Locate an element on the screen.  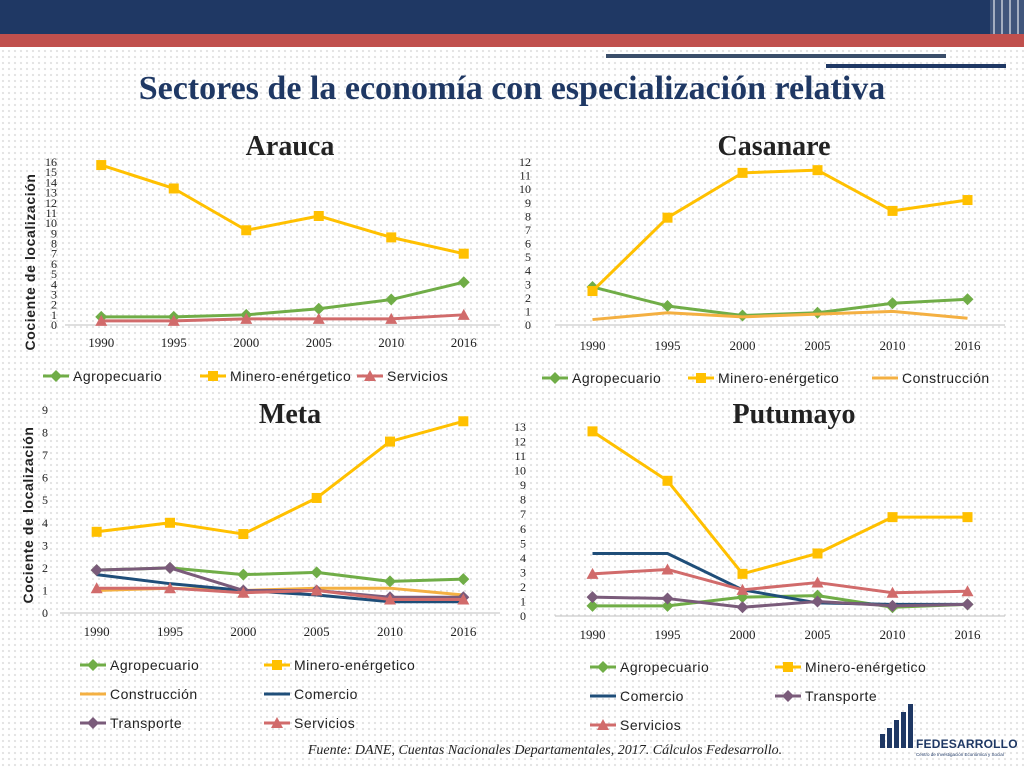
chart-title-meta: Meta is located at coordinates (290, 414).